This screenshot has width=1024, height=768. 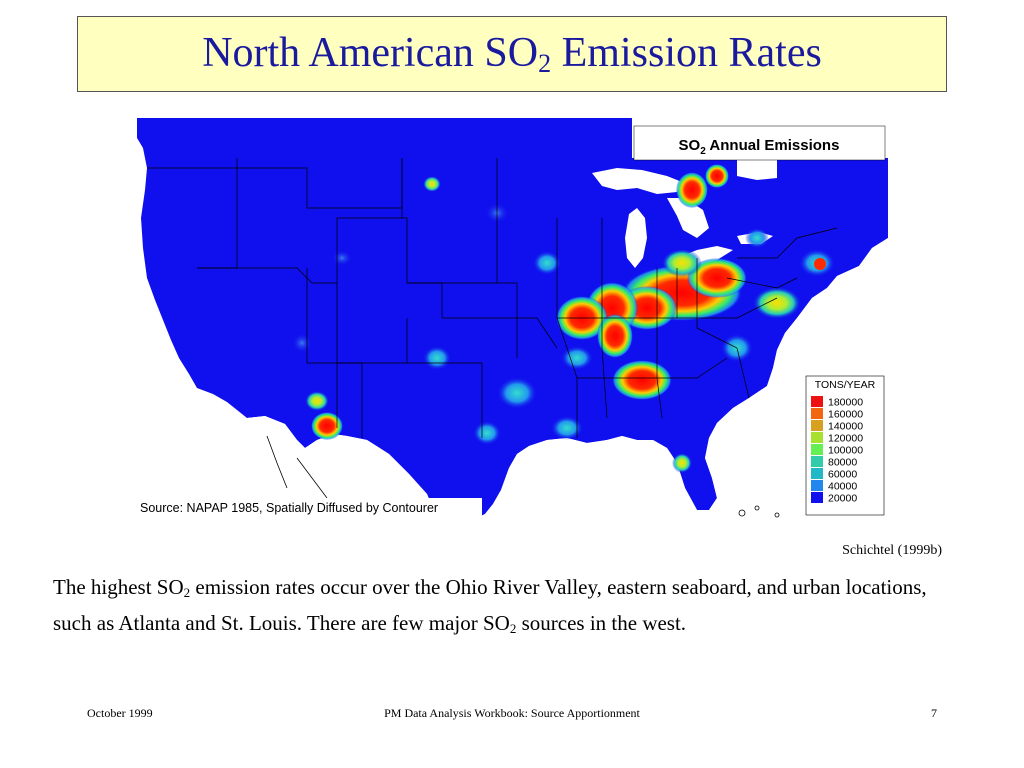 What do you see at coordinates (845, 403) in the screenshot?
I see `legend-label: 180000` at bounding box center [845, 403].